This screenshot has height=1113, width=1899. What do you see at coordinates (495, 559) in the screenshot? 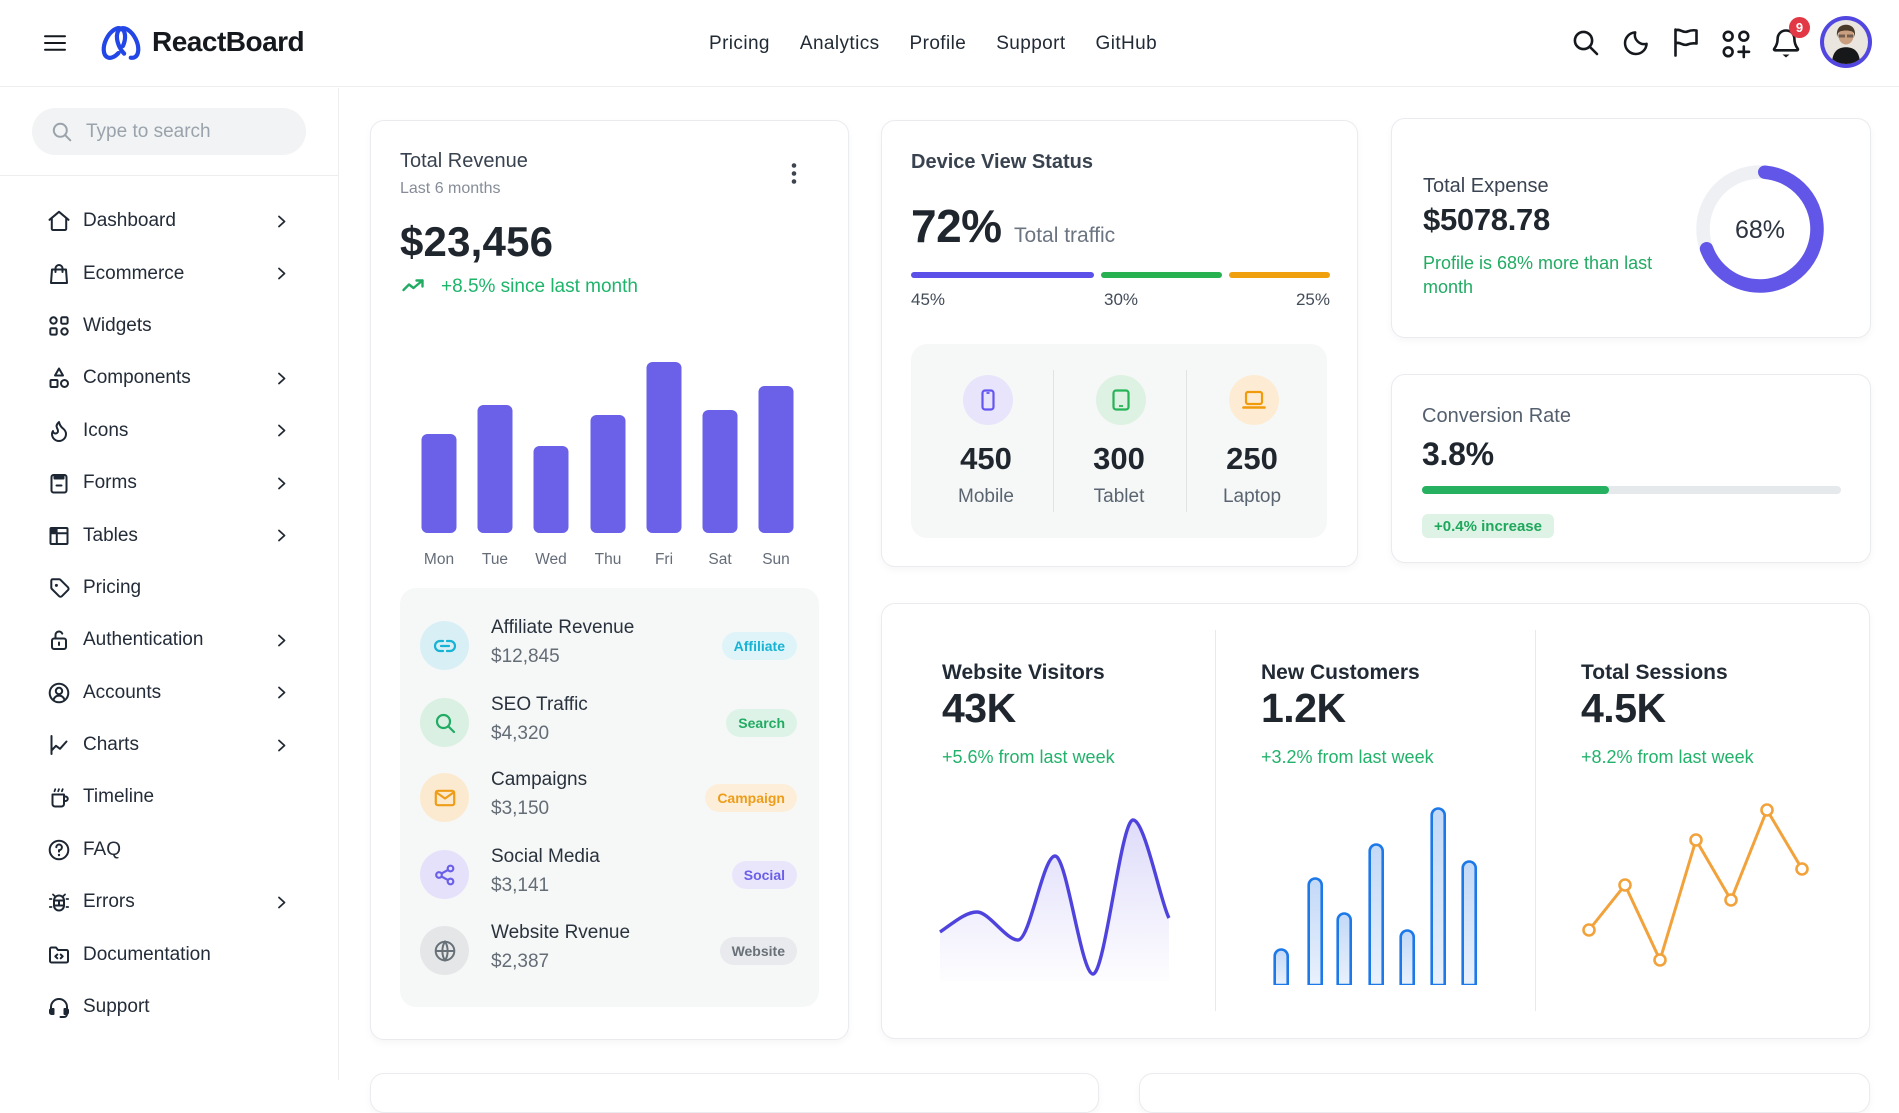
I see `svg-text: Tue` at bounding box center [495, 559].